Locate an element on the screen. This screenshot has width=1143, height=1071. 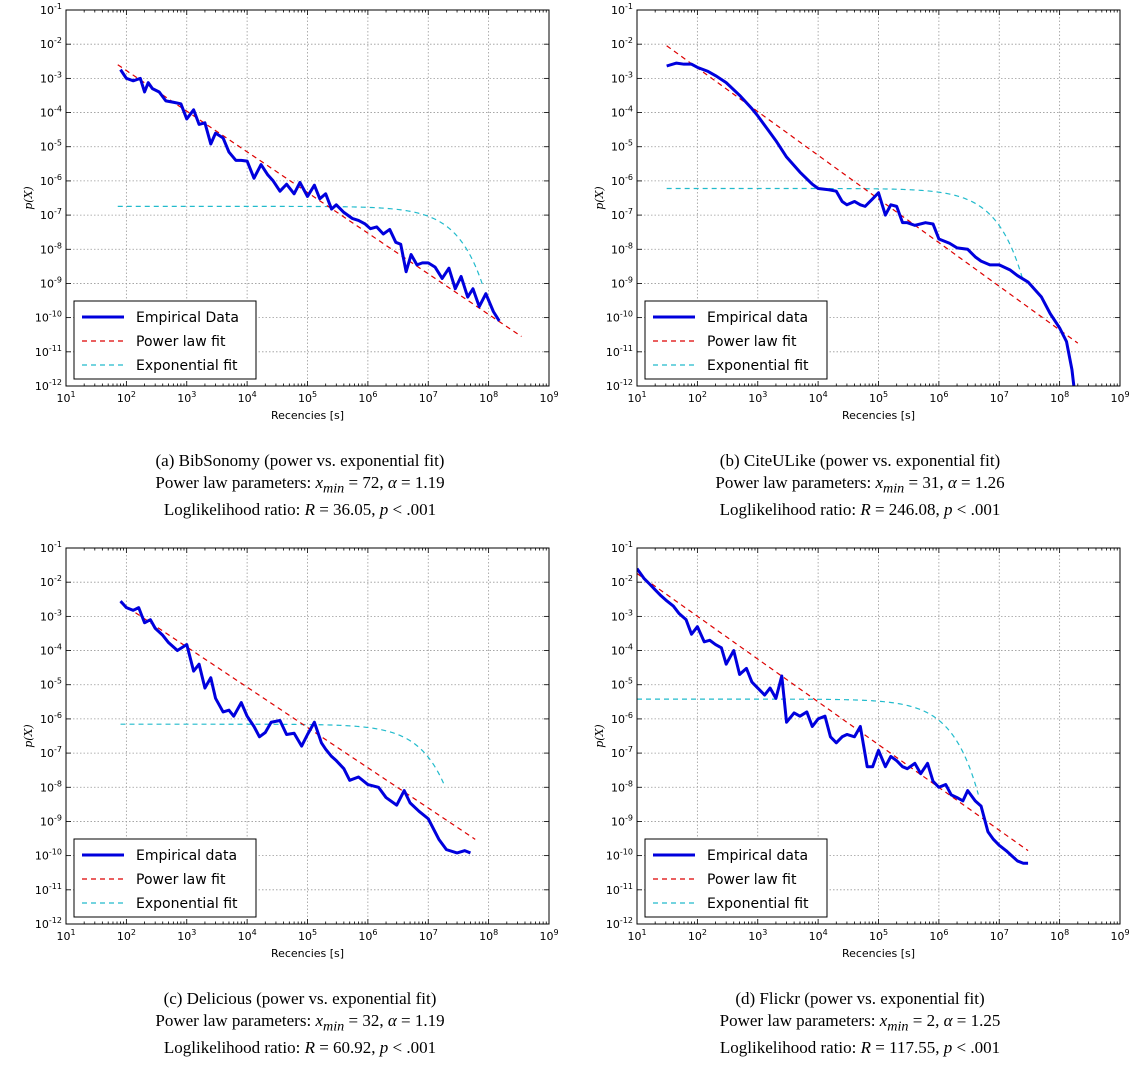
legend-label: Power law fit is located at coordinates (752, 342).